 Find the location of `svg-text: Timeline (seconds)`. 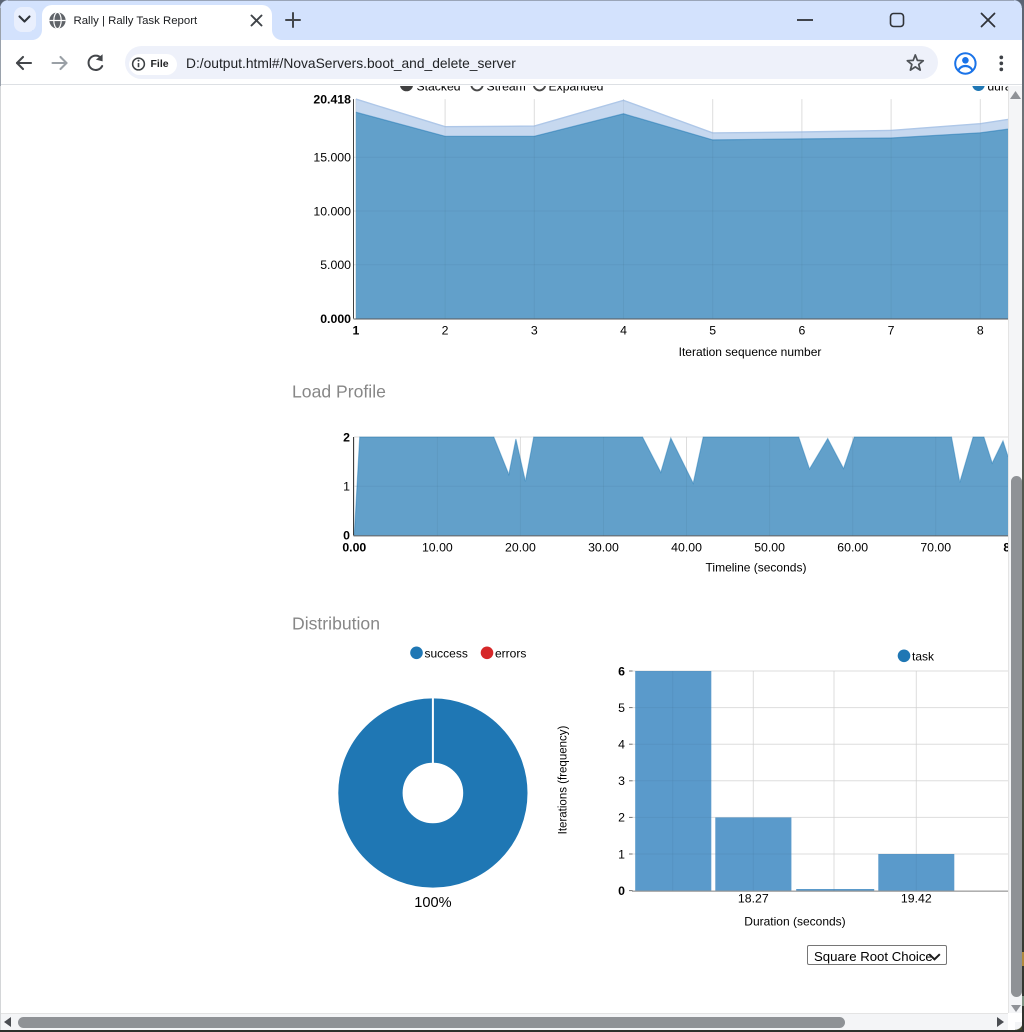

svg-text: Timeline (seconds) is located at coordinates (756, 568).